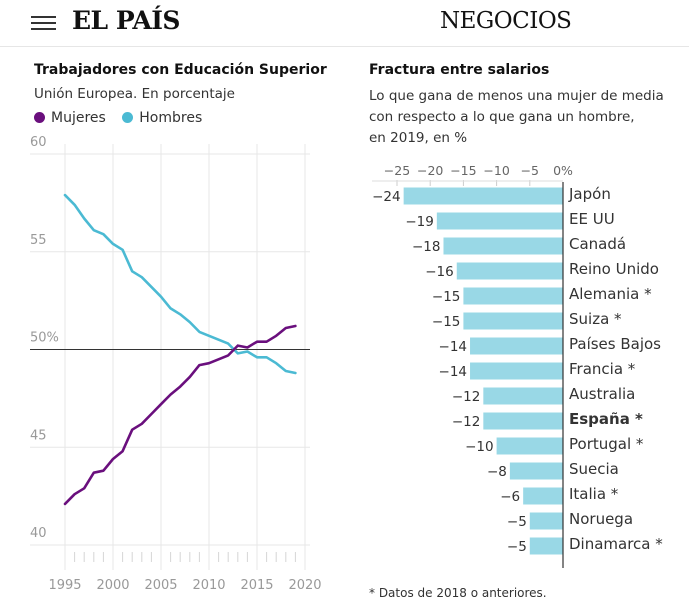  What do you see at coordinates (426, 247) in the screenshot?
I see `bar-value-label: −18` at bounding box center [426, 247].